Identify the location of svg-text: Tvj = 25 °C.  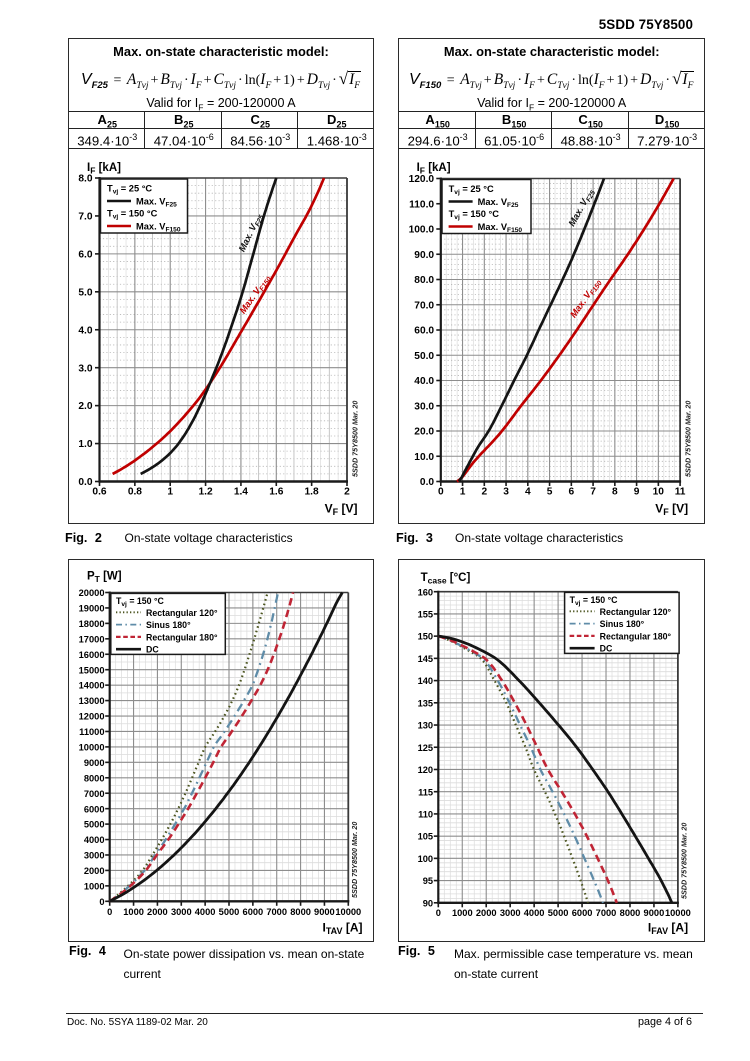
(129, 190).